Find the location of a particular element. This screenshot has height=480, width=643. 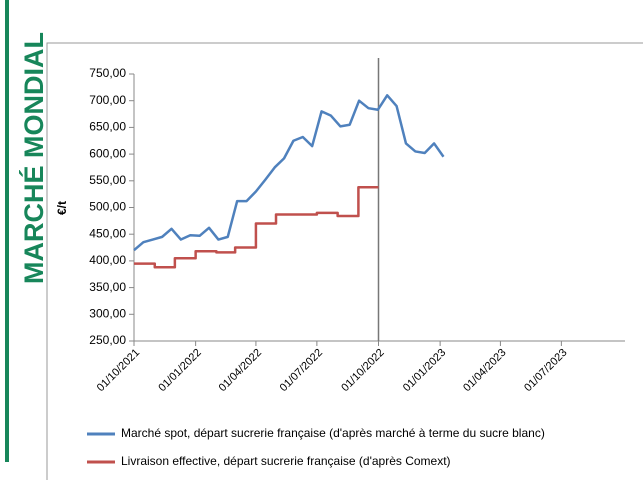

x-tick-label: 01/04/2022 is located at coordinates (240, 370).